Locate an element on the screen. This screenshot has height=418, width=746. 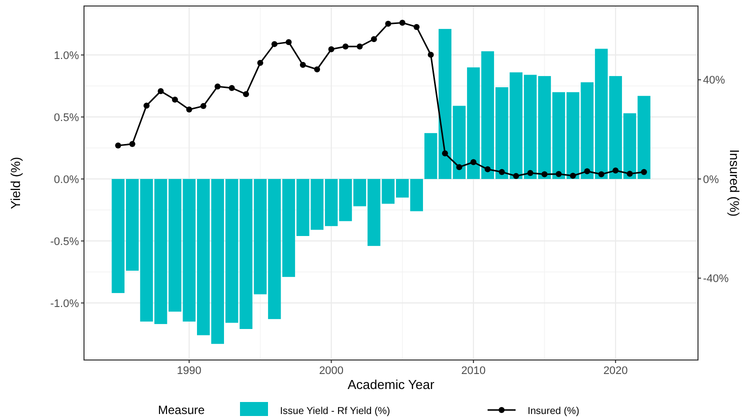
y-axis-title: Yield (%) is located at coordinates (15, 183).